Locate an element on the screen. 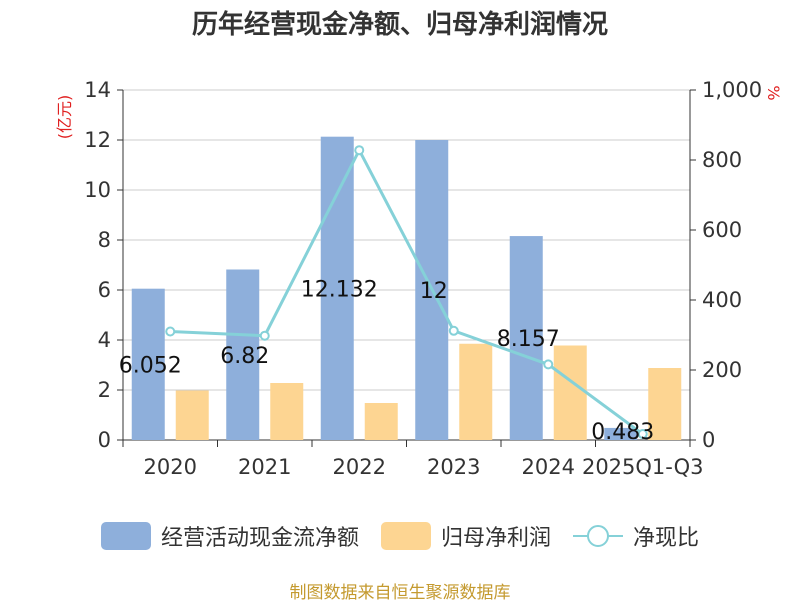 The width and height of the screenshot is (800, 603). x-tick-label: 2021 is located at coordinates (264, 467).